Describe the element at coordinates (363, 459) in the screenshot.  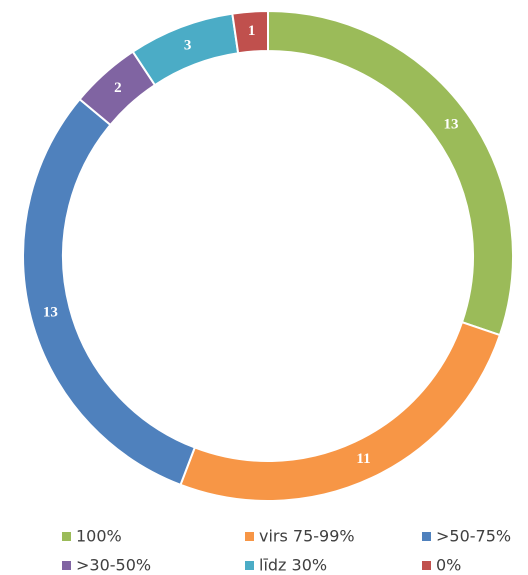
I see `data-label: 11` at that location.